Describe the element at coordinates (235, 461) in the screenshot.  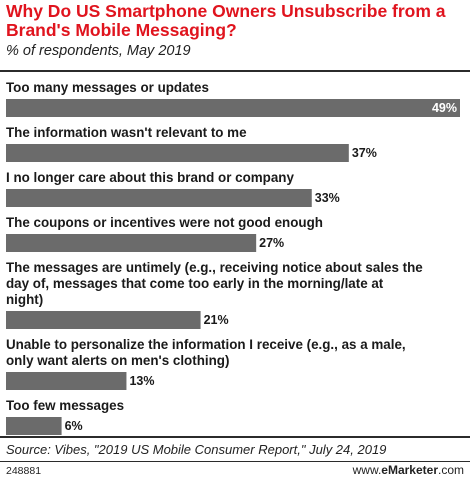
I see `footer-divider` at that location.